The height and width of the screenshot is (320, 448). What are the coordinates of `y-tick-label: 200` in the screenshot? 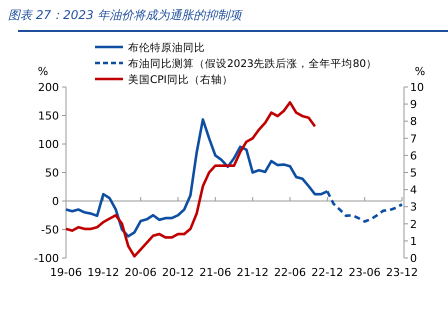 It's located at (48, 87).